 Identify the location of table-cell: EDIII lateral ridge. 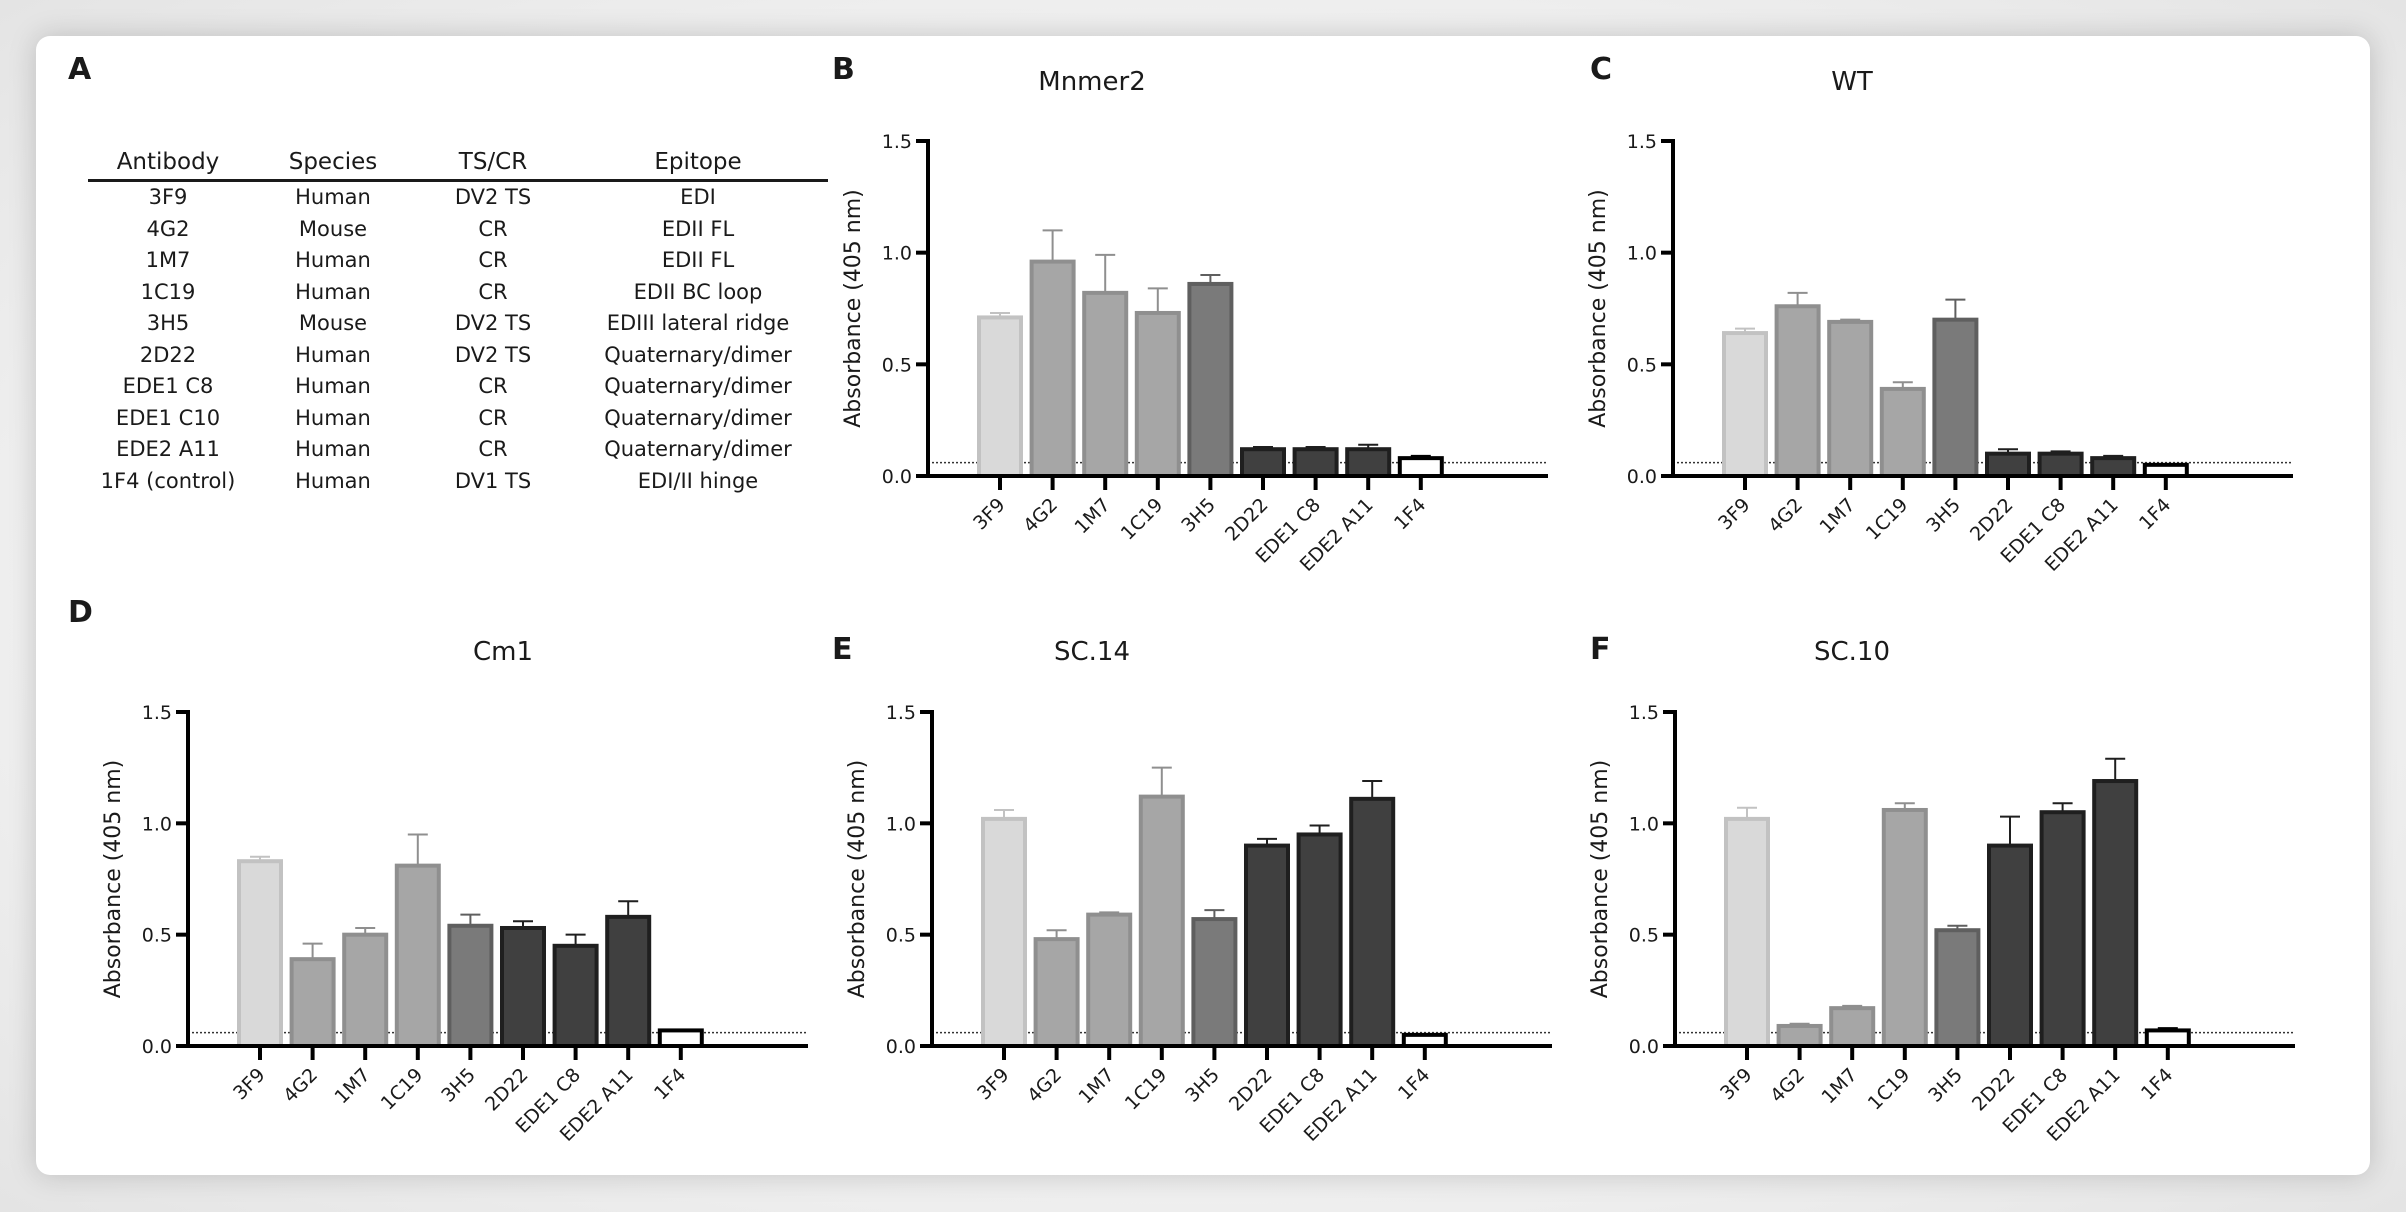
(698, 323).